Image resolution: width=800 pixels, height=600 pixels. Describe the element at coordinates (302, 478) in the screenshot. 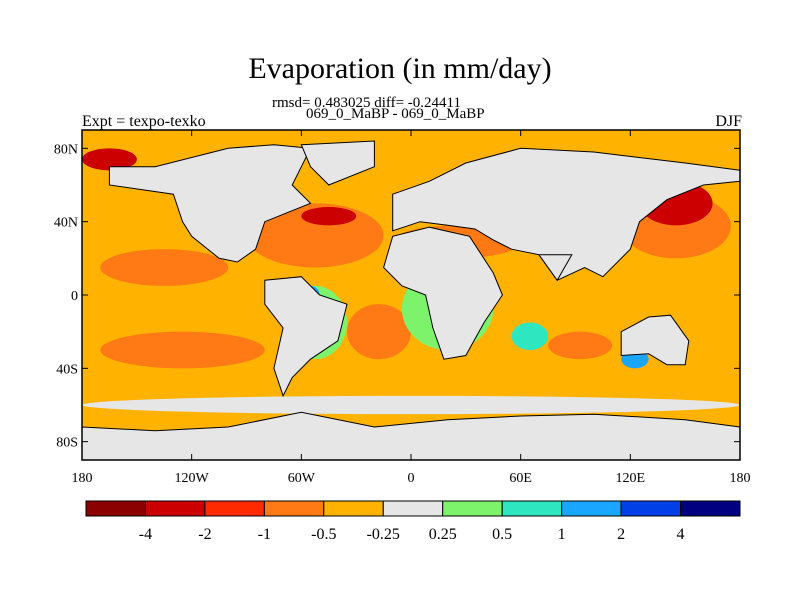

I see `x-tick-label: 60W` at that location.